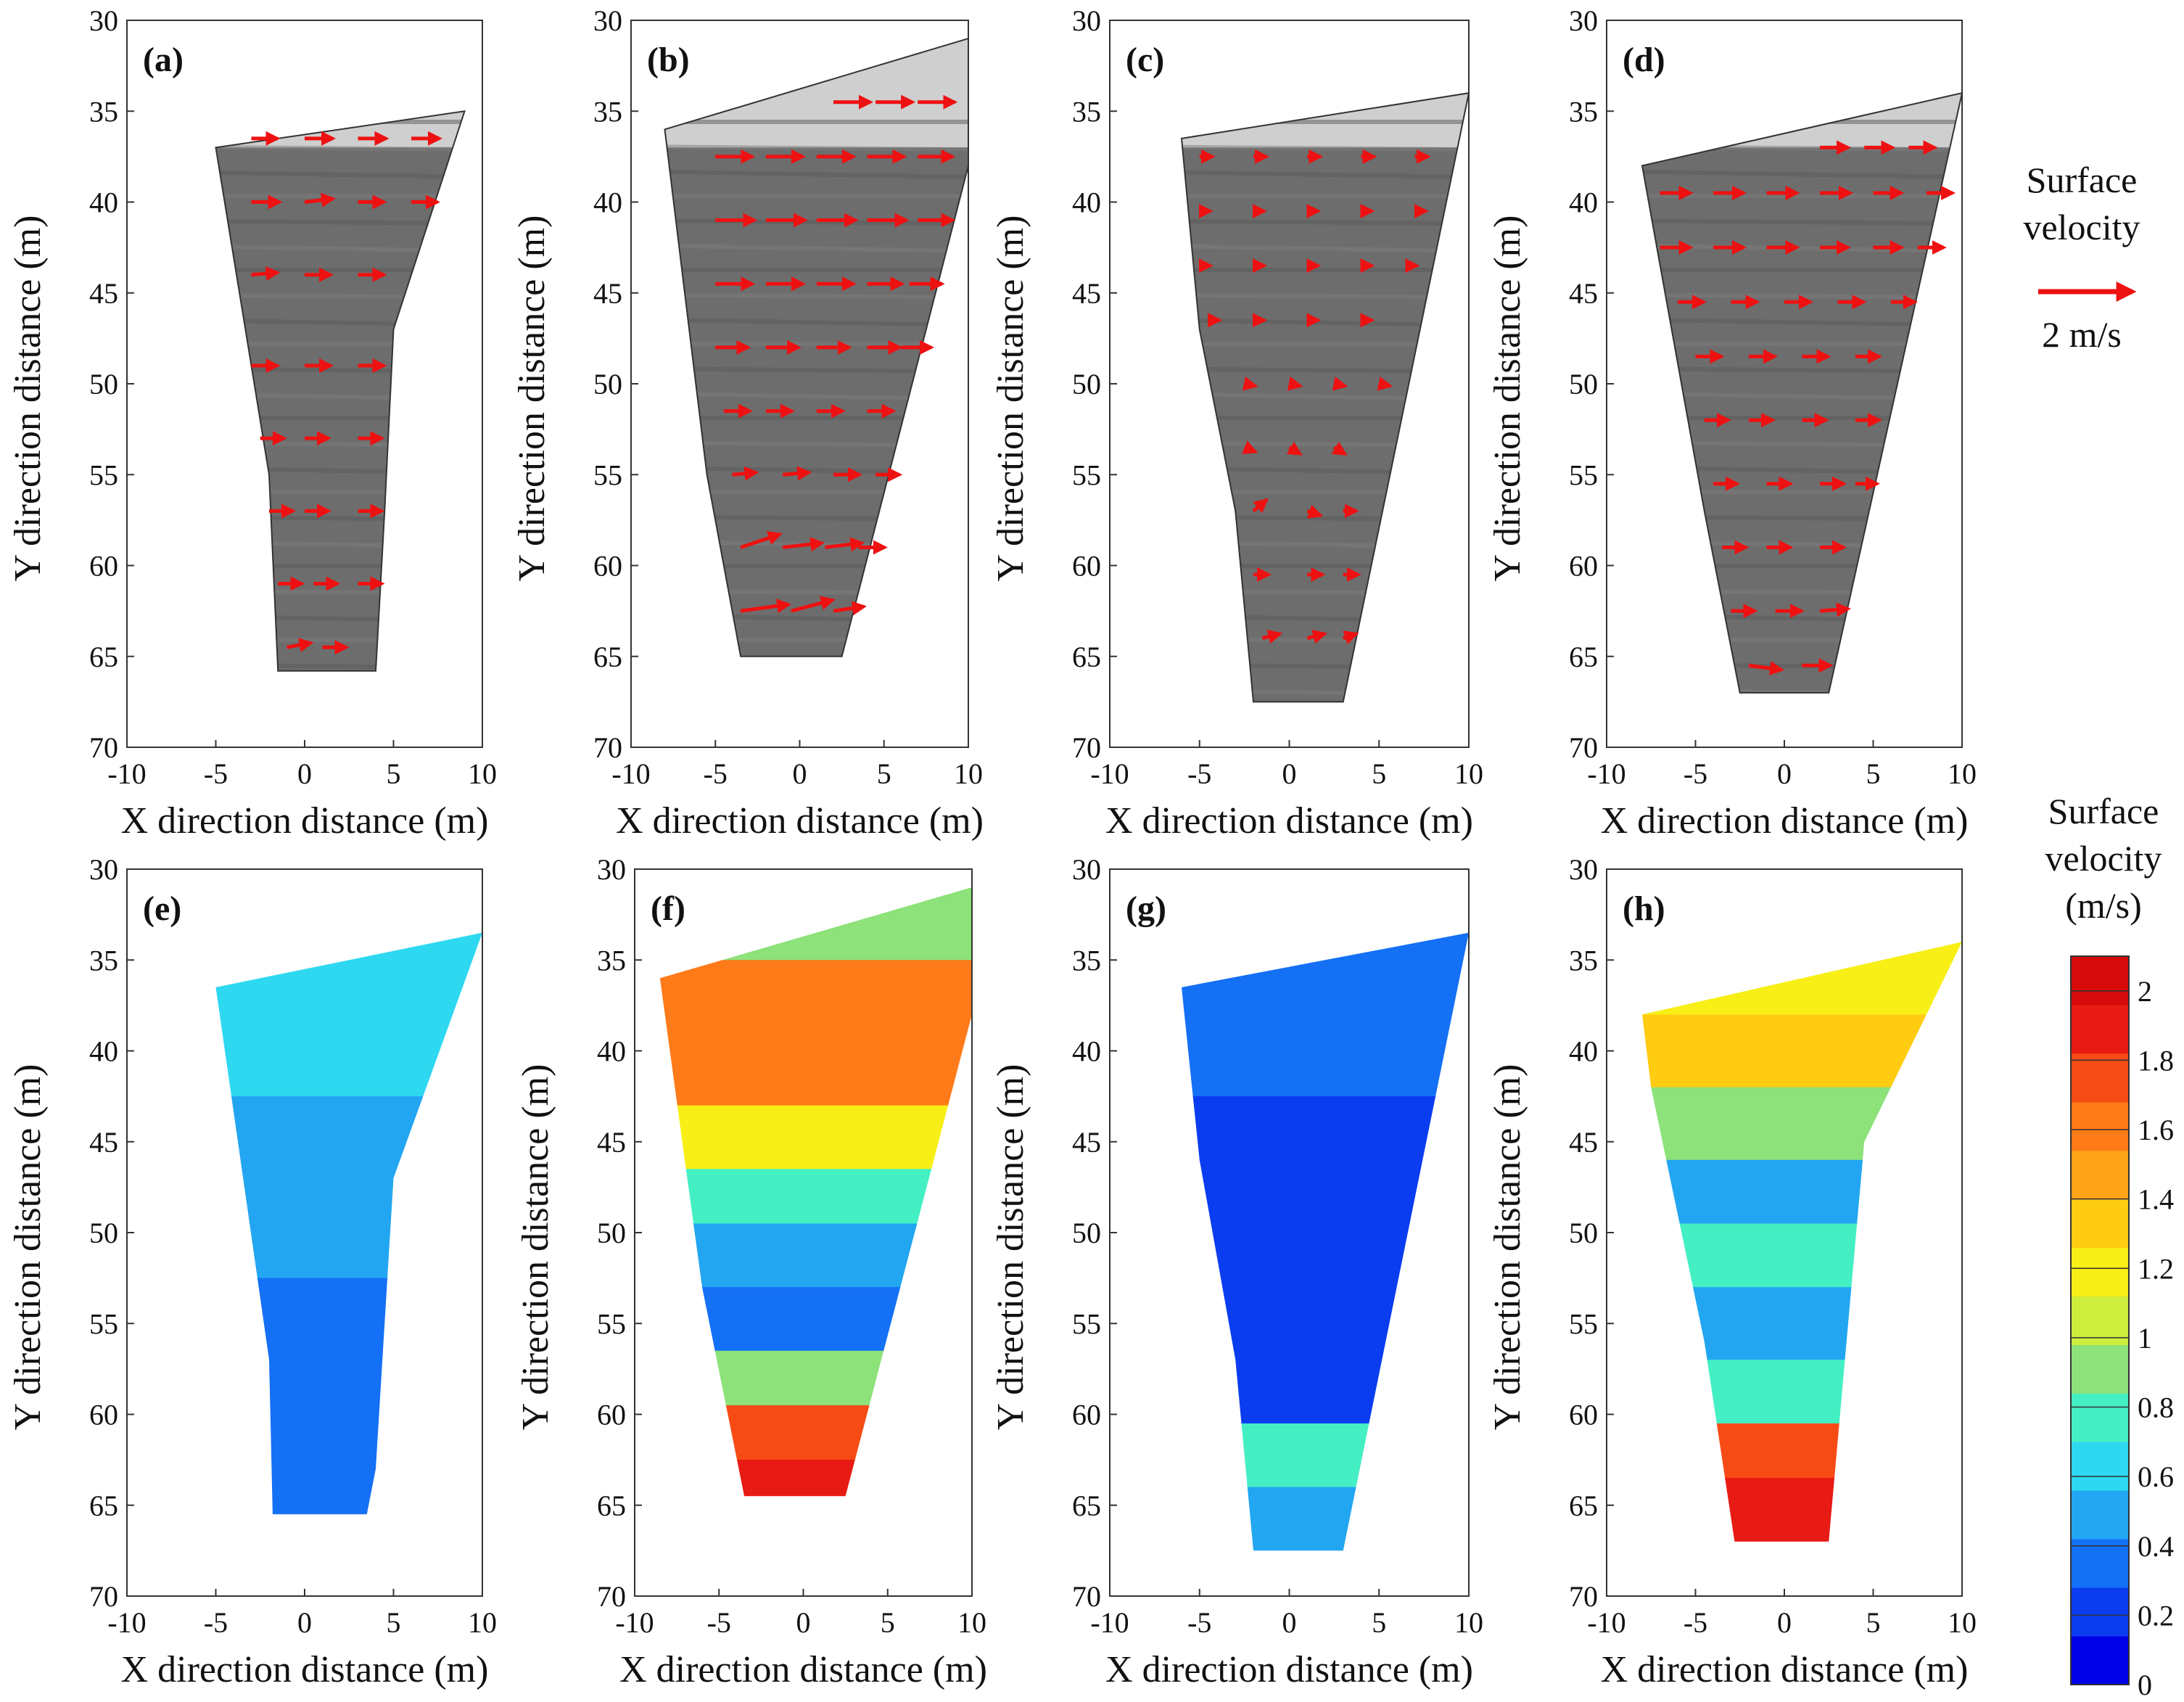 The image size is (2184, 1702). What do you see at coordinates (2082, 334) in the screenshot?
I see `vector-legend-scale-label: 2 m/s` at bounding box center [2082, 334].